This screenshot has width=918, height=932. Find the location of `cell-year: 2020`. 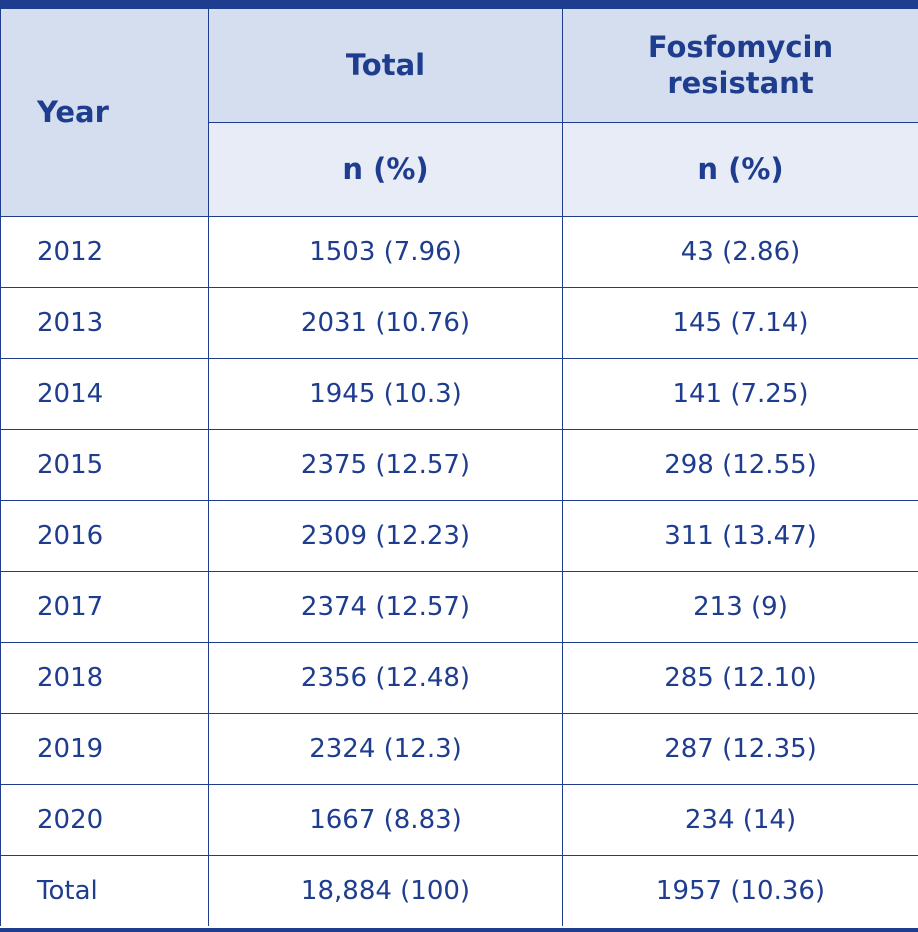

cell-year: 2020 is located at coordinates (104, 819).